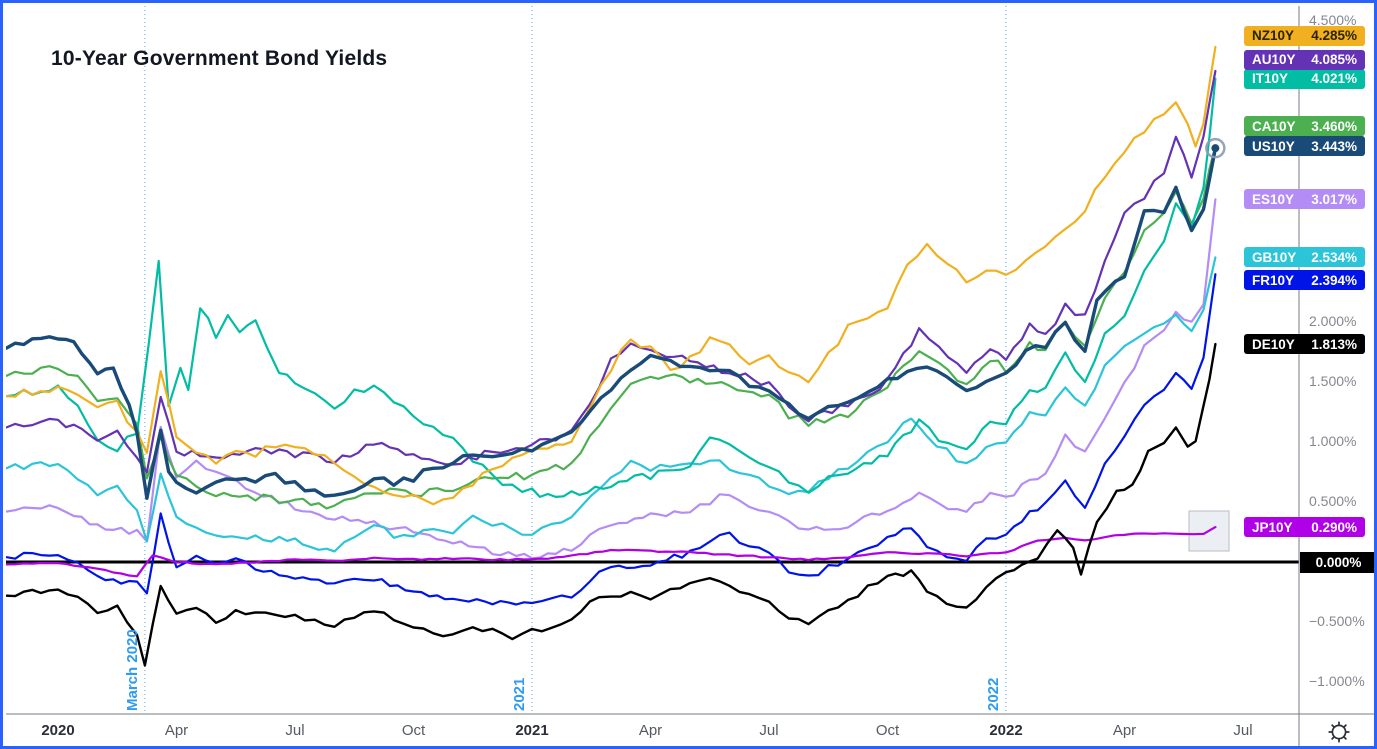 This screenshot has width=1377, height=749. I want to click on series-last-value: 3.443%, so click(1334, 146).